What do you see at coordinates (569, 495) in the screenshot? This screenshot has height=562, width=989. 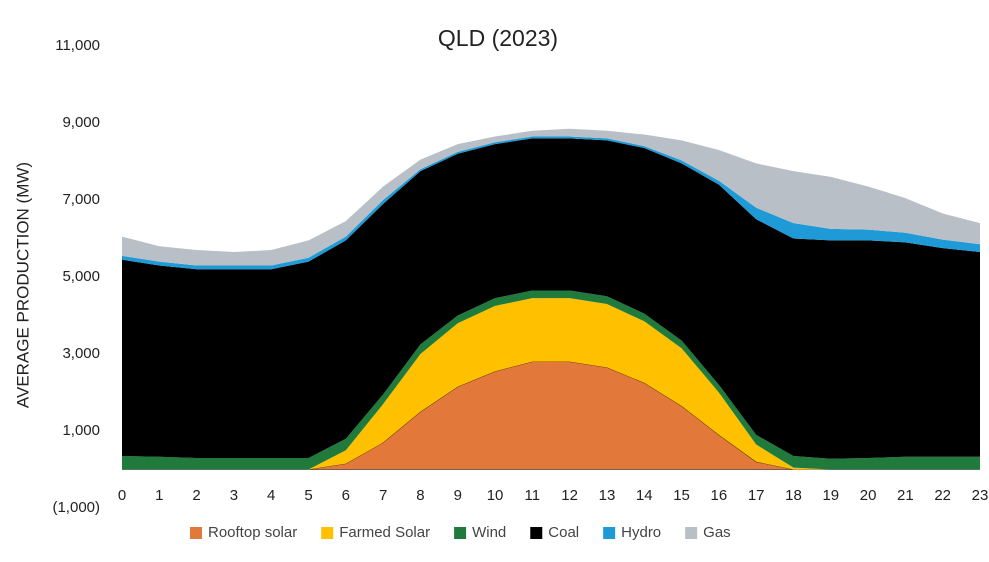 I see `x-tick-label: 12` at bounding box center [569, 495].